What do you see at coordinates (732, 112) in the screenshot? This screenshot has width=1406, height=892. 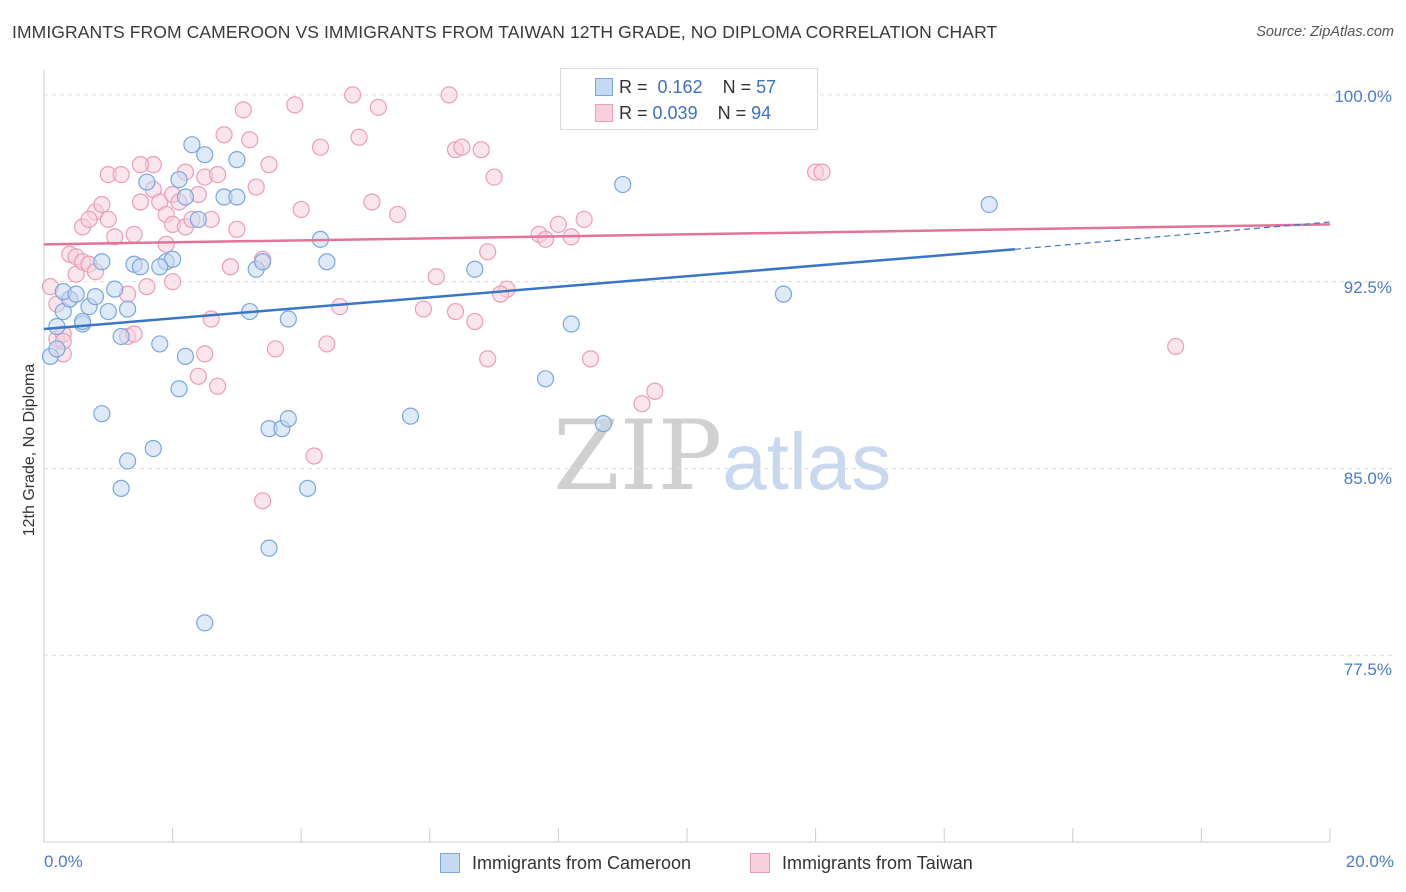 I see `legend-n-label: N =` at bounding box center [732, 112].